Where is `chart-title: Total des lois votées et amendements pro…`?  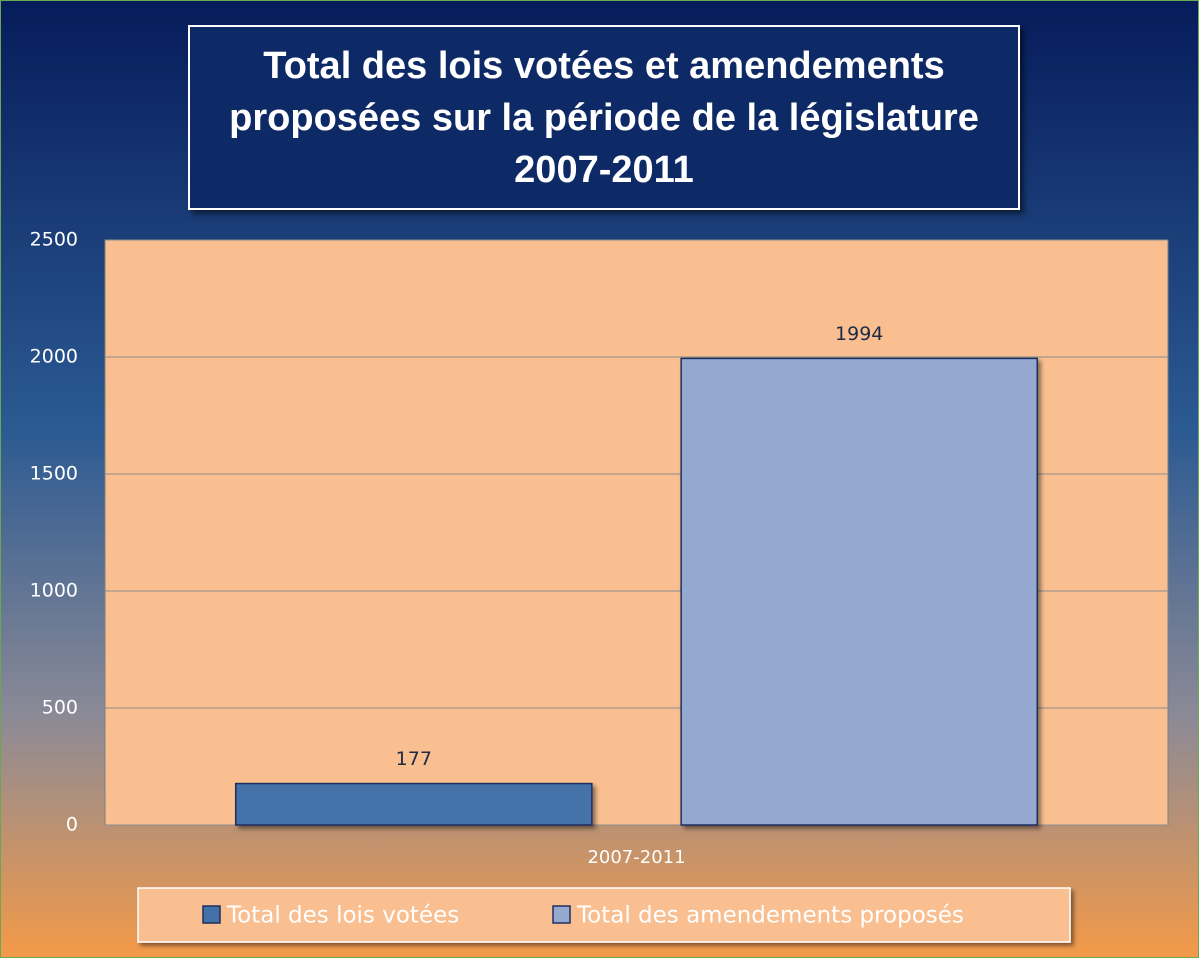 chart-title: Total des lois votées et amendements pro… is located at coordinates (604, 117).